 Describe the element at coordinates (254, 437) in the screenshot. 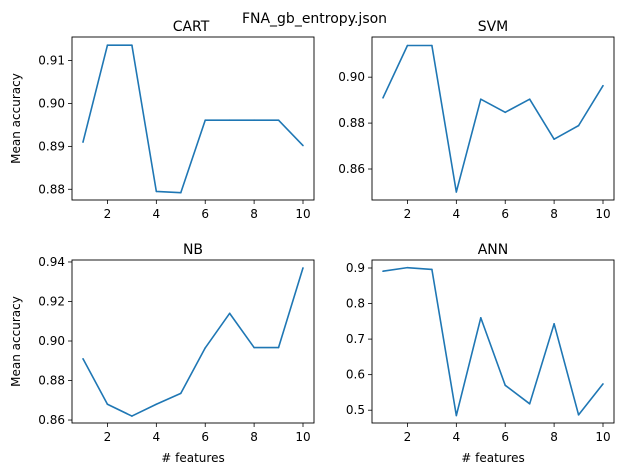

I see `x-tick-label-nb-8: 8` at that location.